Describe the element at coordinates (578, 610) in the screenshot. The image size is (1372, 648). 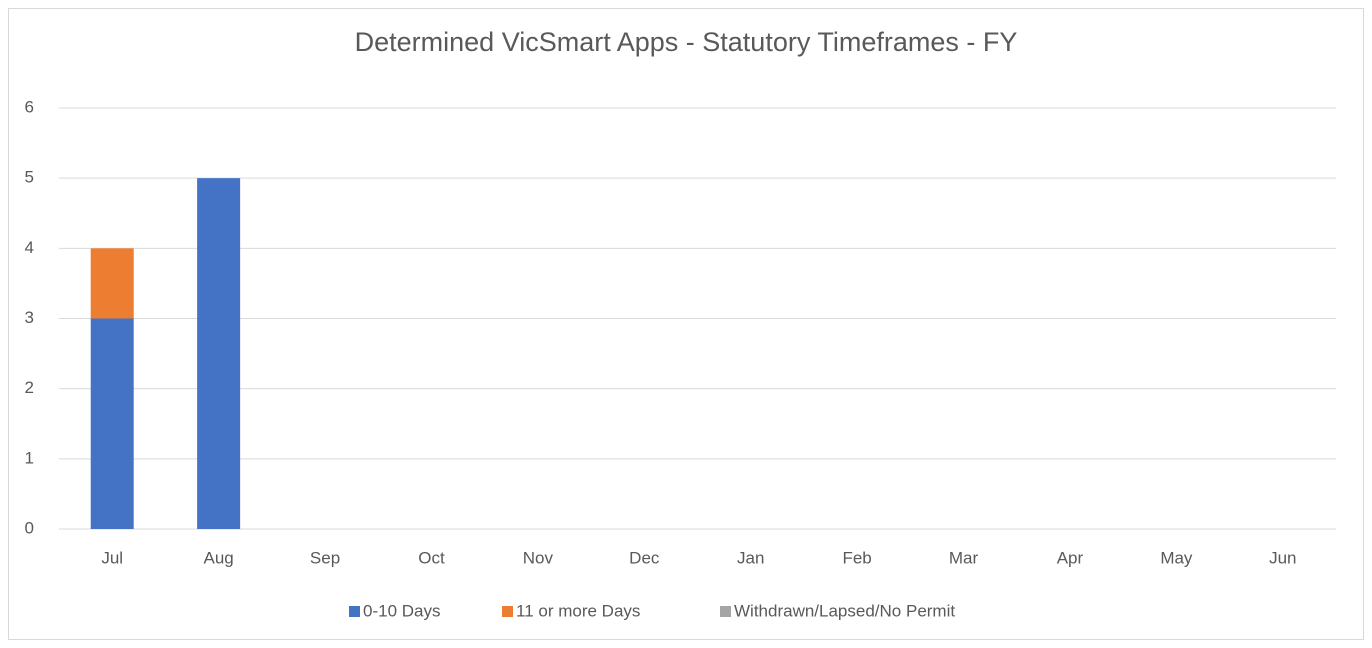
I see `legend-label: 11 or more Days` at that location.